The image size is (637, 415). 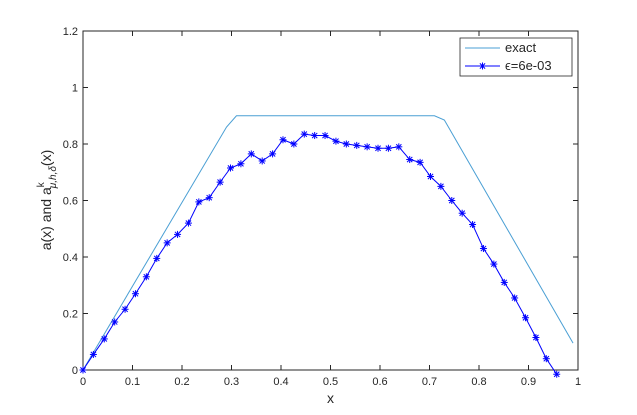 I want to click on y-tick-label: 1, so click(x=75, y=89).